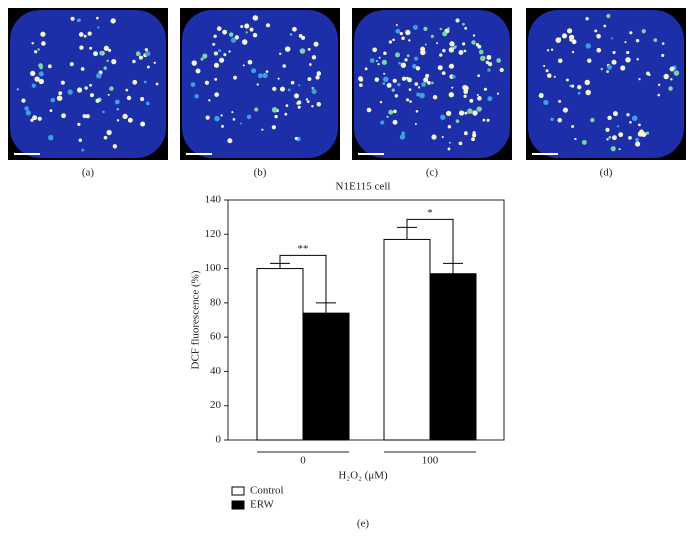 The image size is (694, 543). What do you see at coordinates (260, 173) in the screenshot?
I see `panel-label: (b)` at bounding box center [260, 173].